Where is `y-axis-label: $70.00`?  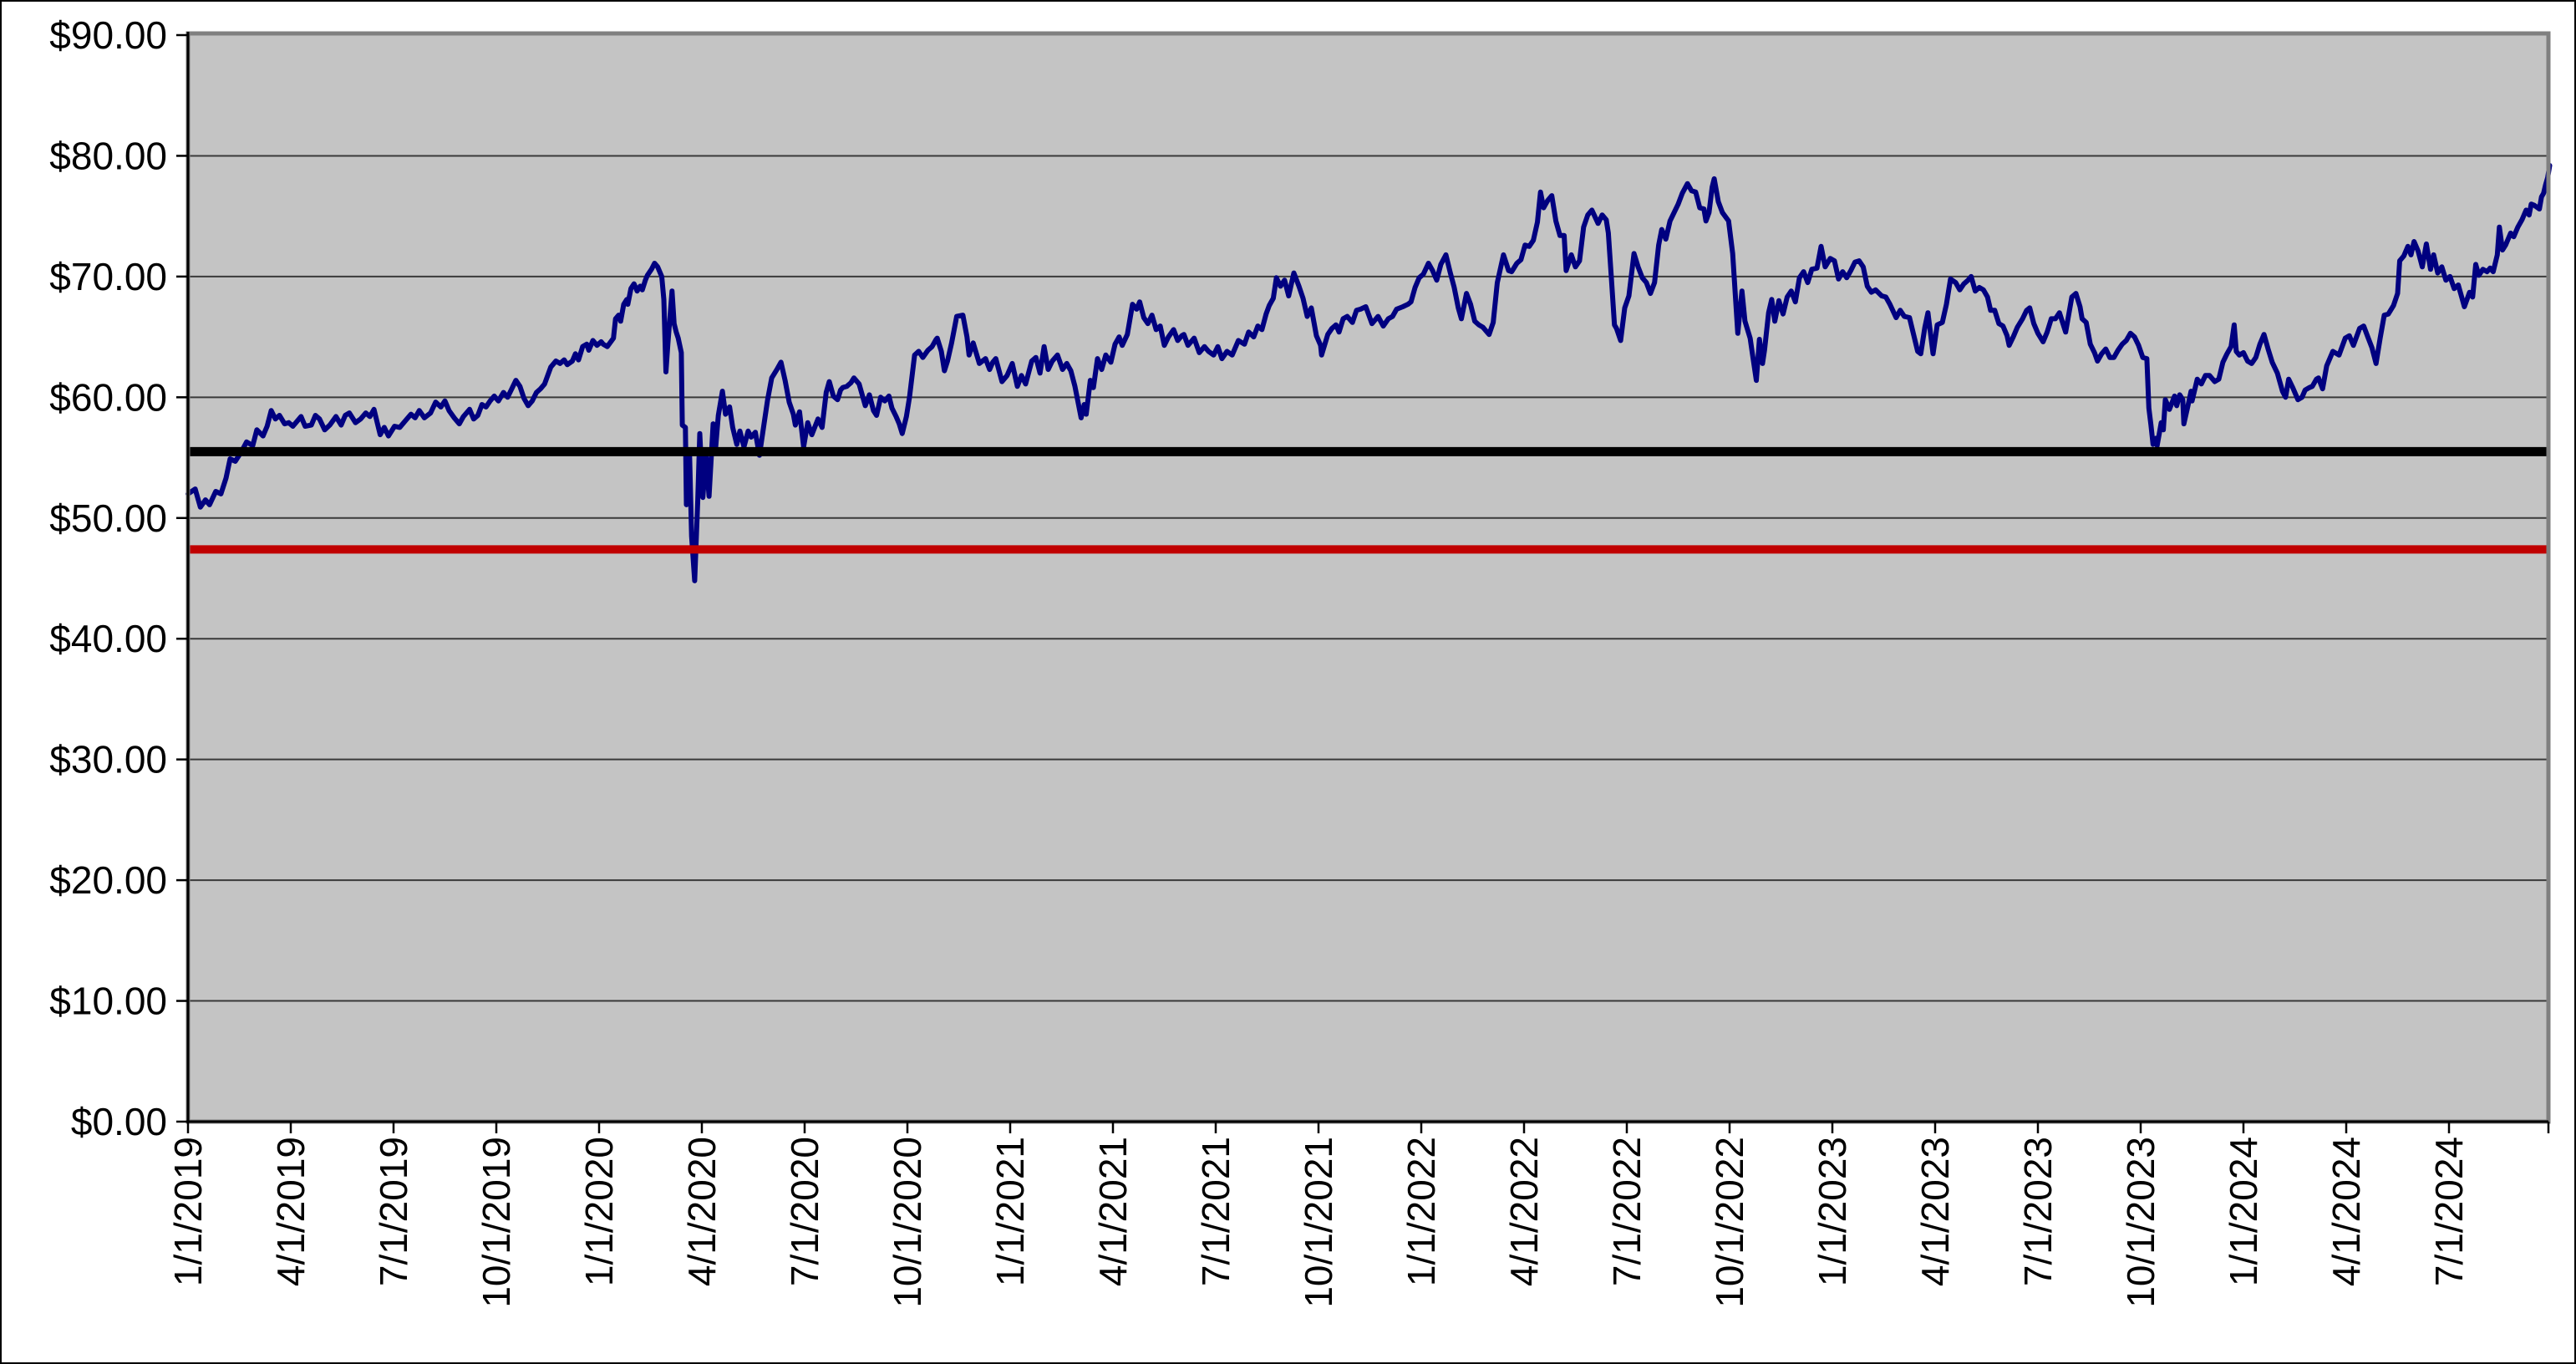 y-axis-label: $70.00 is located at coordinates (108, 276).